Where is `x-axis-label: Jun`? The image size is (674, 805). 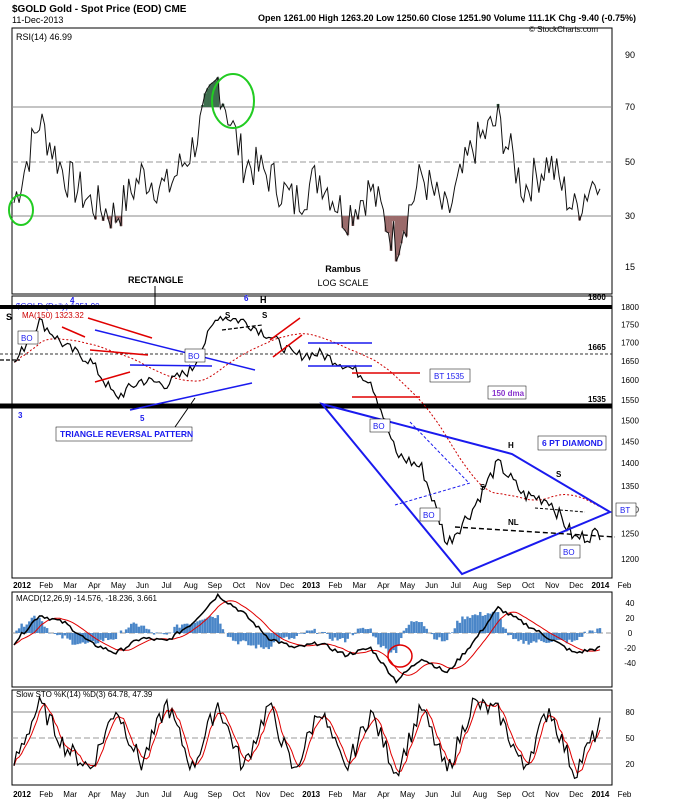
x-axis-label: Jun is located at coordinates (142, 585).